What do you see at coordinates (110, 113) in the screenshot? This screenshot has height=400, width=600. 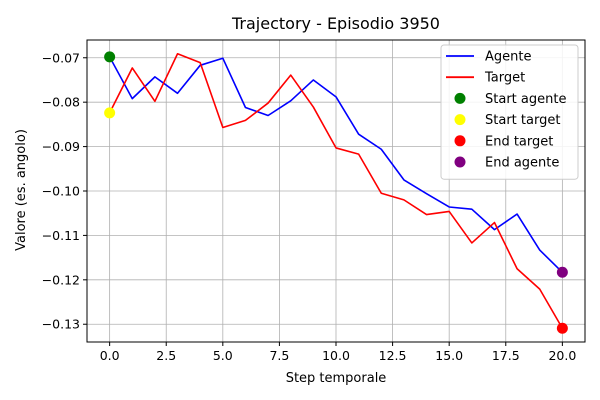 I see `marker-start-target` at bounding box center [110, 113].